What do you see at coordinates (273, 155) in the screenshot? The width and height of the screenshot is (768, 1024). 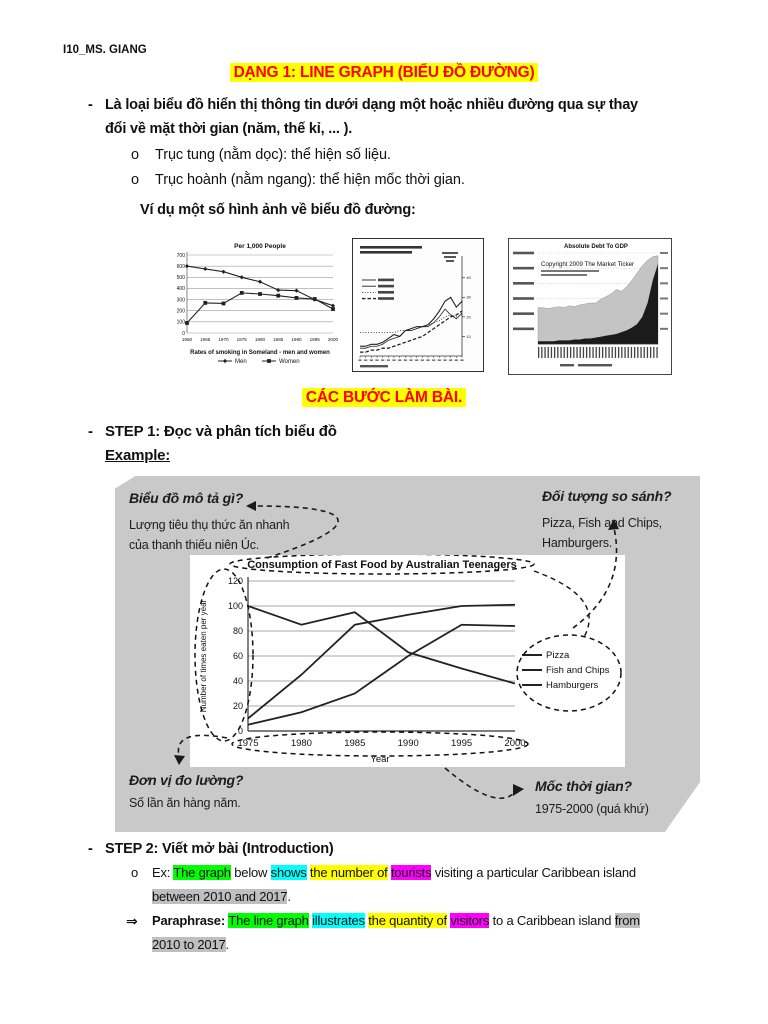 I see `intro-sub-1: Trục tung (nằm dọc): thể hiện số liệu.` at bounding box center [273, 155].